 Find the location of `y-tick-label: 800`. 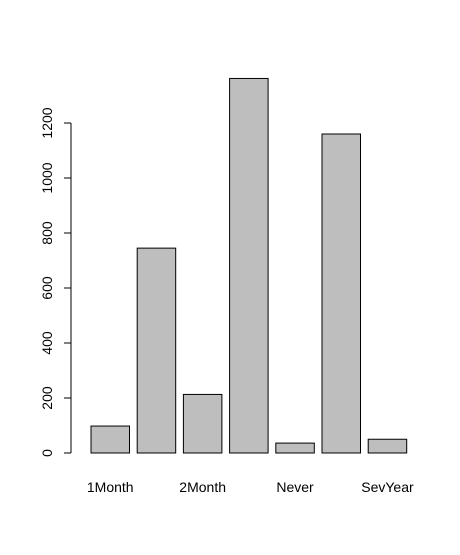

y-tick-label: 800 is located at coordinates (47, 233).